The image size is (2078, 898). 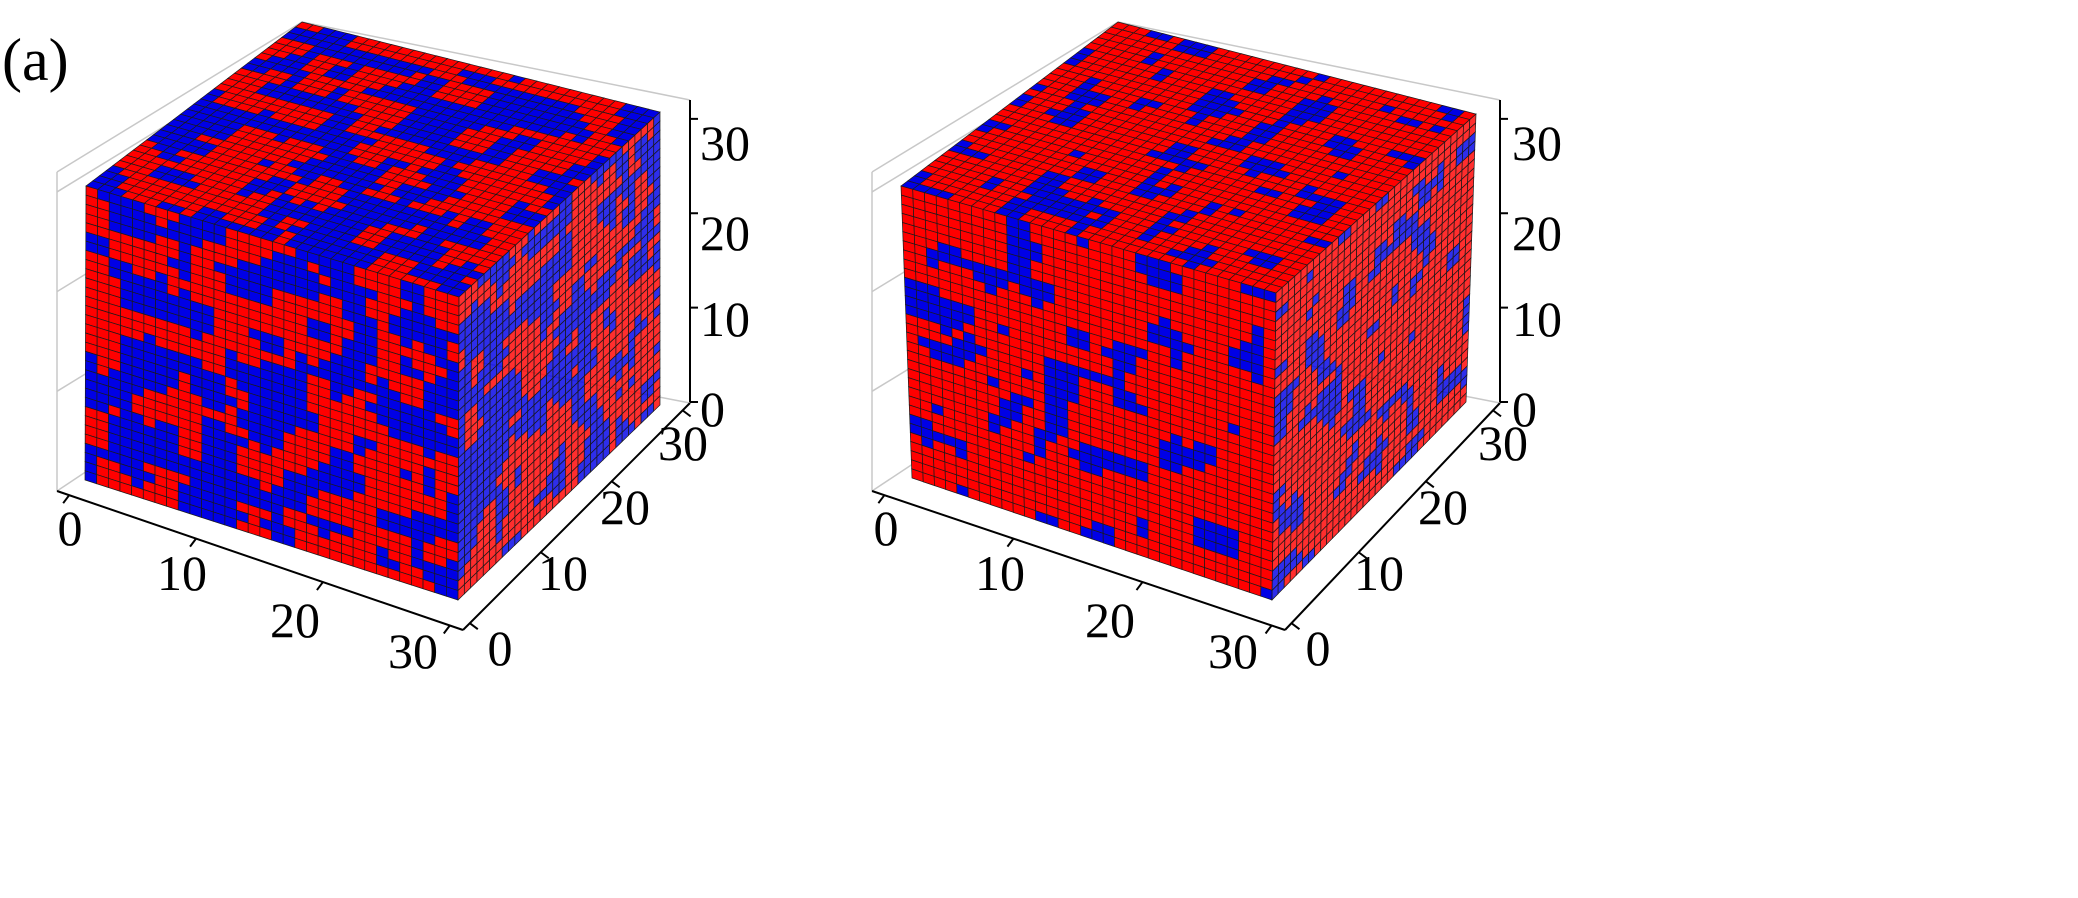 I want to click on y-tick-label: 0, so click(x=500, y=648).